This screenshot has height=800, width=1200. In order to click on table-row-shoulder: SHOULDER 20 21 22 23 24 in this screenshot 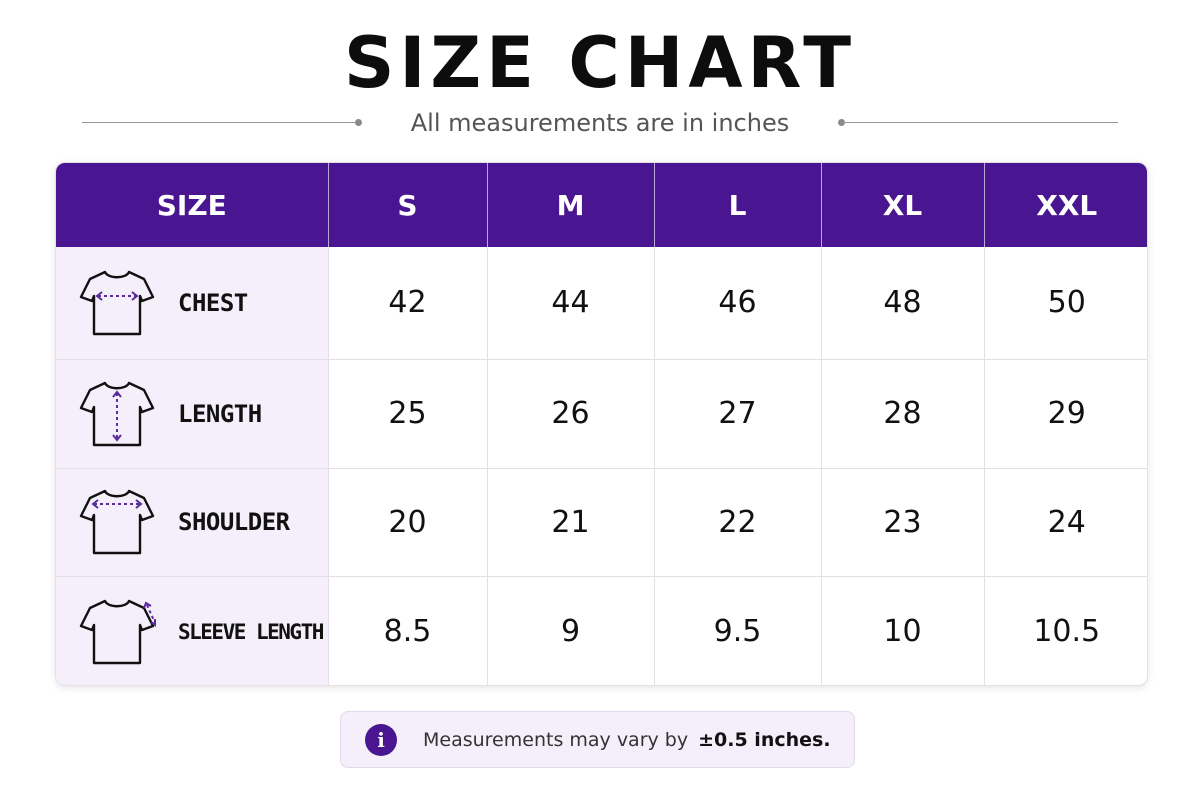, I will do `click(601, 522)`.